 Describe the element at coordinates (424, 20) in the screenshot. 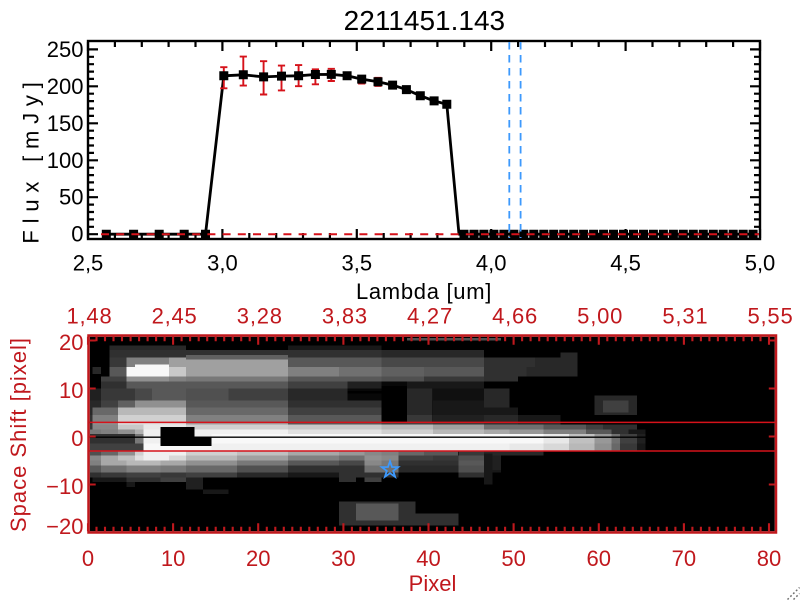

I see `svg-text: 2211451.143` at that location.